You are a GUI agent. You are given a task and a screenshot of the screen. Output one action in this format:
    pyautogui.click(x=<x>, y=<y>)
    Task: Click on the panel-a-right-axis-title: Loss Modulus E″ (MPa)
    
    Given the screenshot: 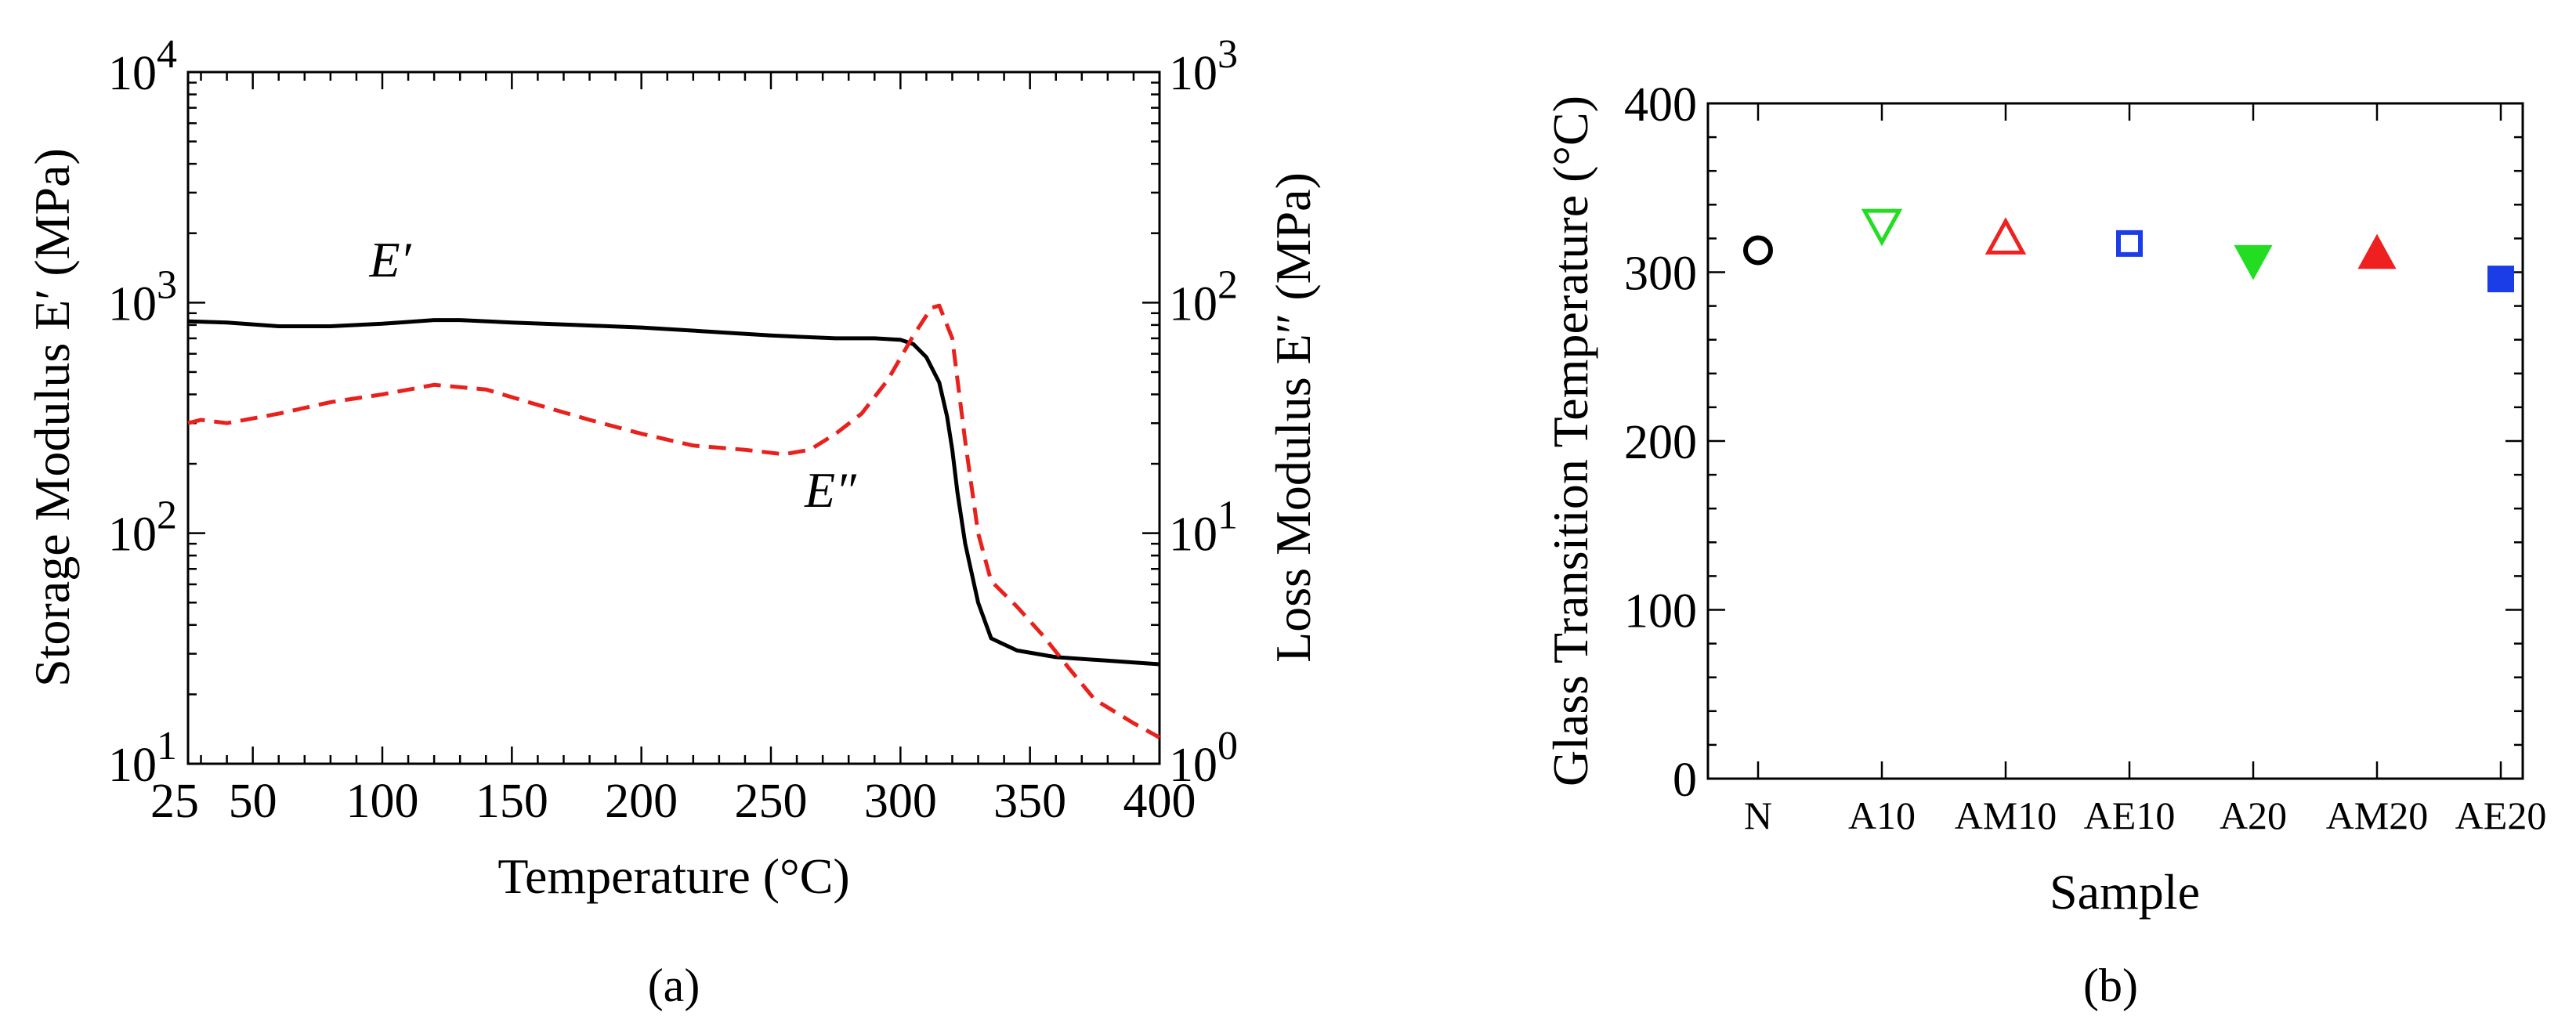 What is the action you would take?
    pyautogui.click(x=1293, y=417)
    